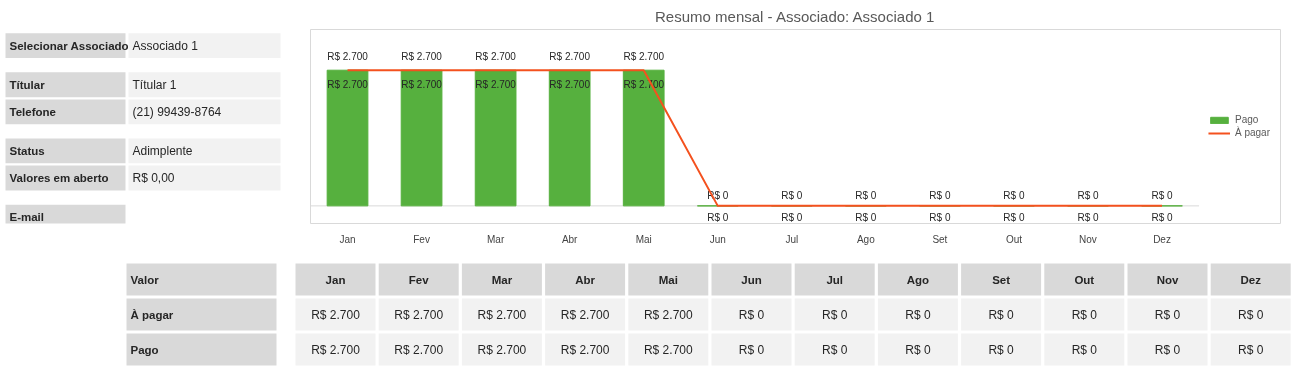  What do you see at coordinates (835, 279) in the screenshot?
I see `category-label: Jul` at bounding box center [835, 279].